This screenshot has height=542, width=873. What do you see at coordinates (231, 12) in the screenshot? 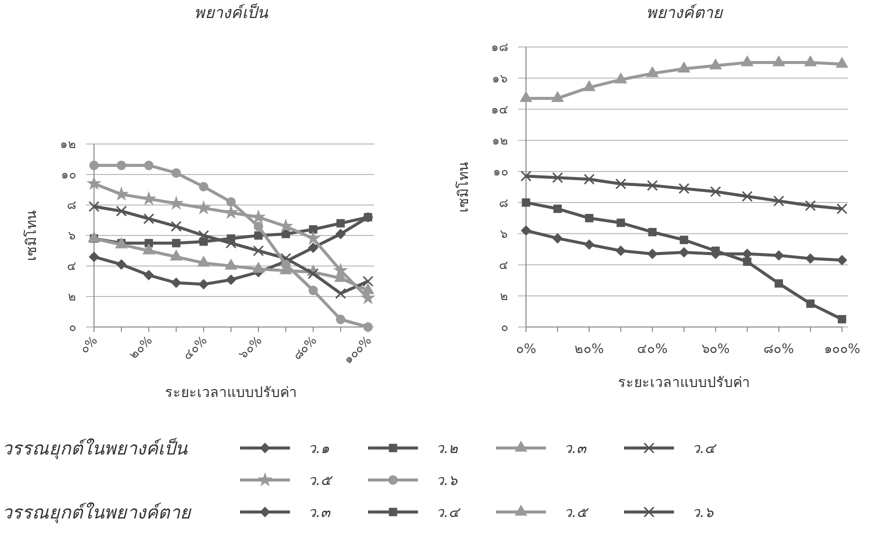
I see `chart-title: พยางค์เป็น` at bounding box center [231, 12].